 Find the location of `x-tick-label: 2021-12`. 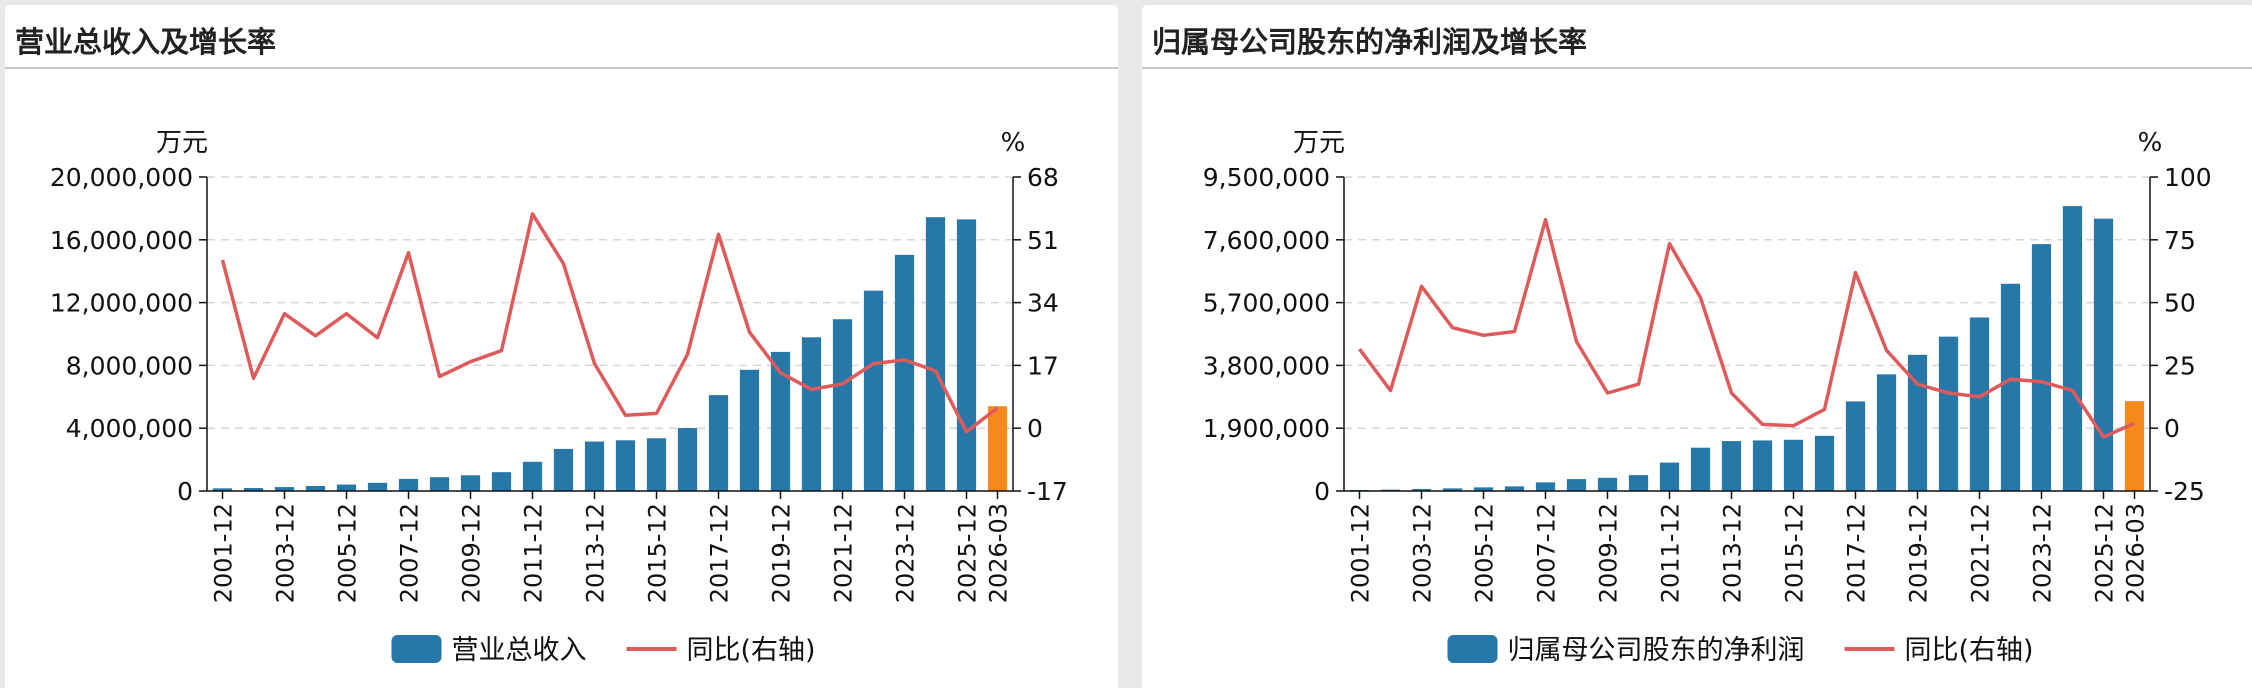

x-tick-label: 2021-12 is located at coordinates (1981, 553).